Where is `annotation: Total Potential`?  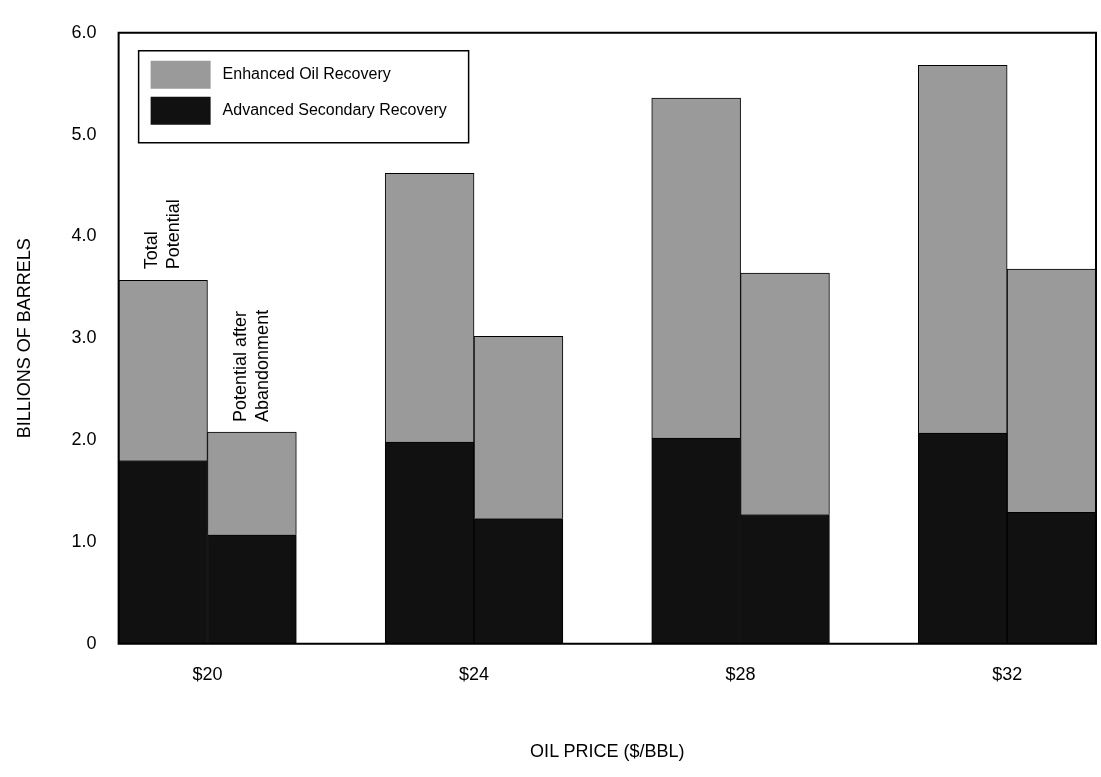
annotation: Total Potential is located at coordinates (162, 234).